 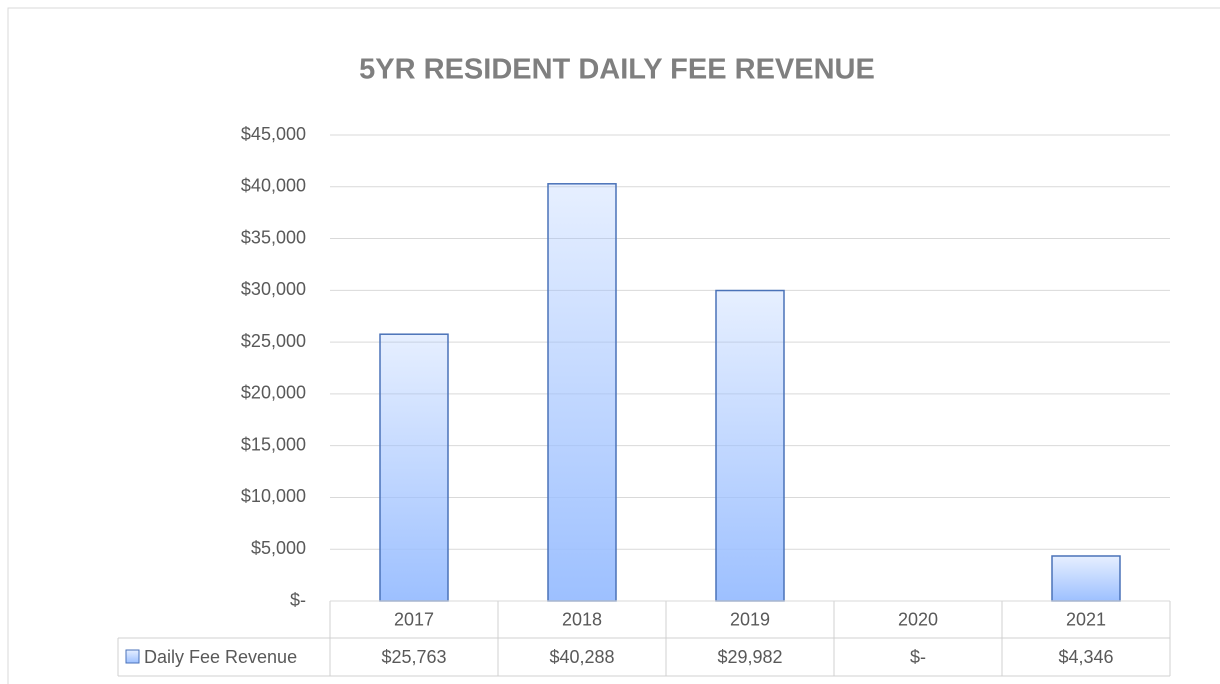 I want to click on x-tick-label: 2018, so click(x=582, y=619).